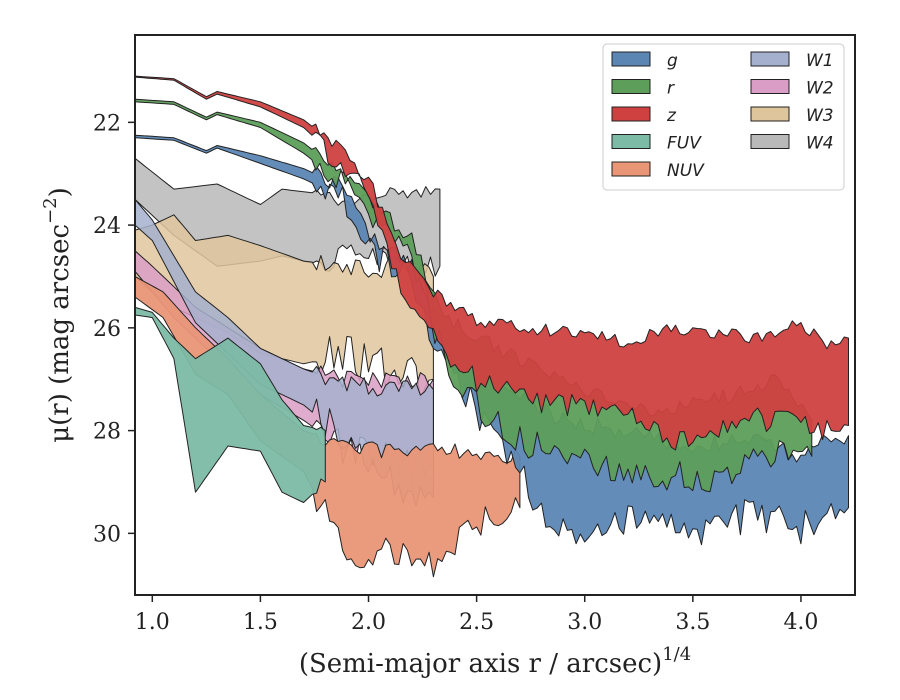 This screenshot has width=900, height=700. Describe the element at coordinates (686, 171) in the screenshot. I see `legend-label-nuv: NUV` at that location.